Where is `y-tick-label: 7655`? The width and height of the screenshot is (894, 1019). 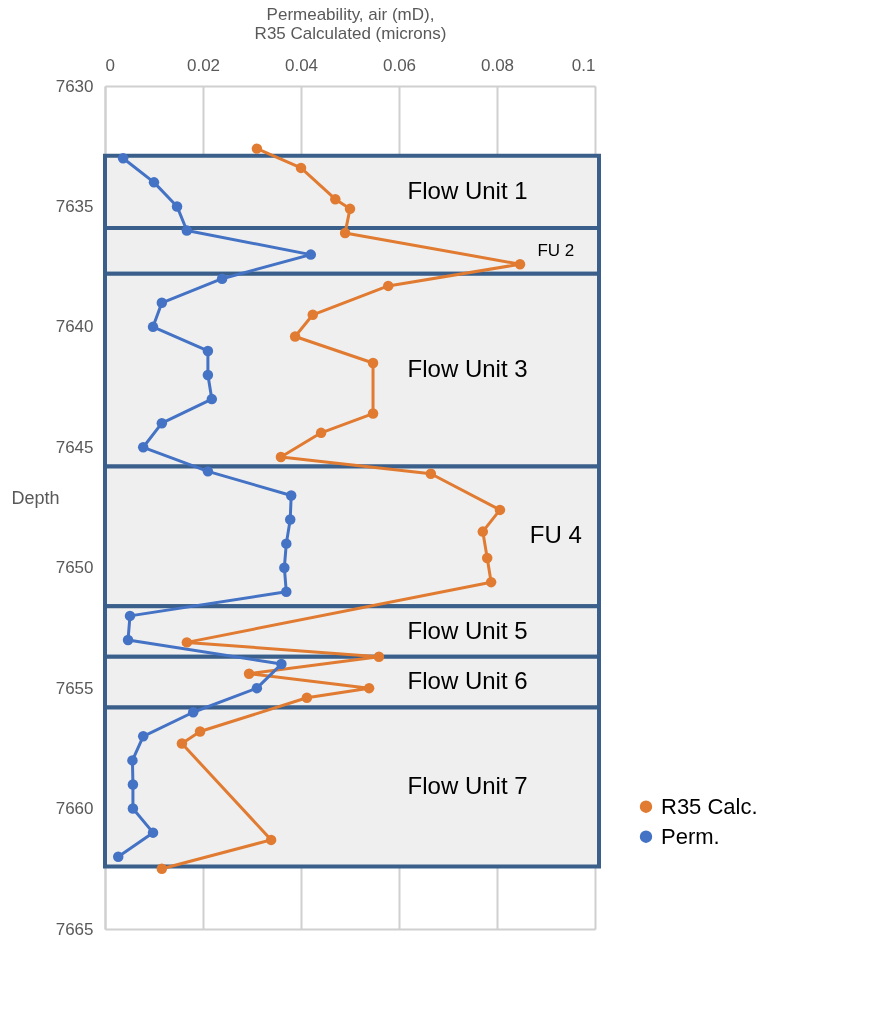 y-tick-label: 7655 is located at coordinates (74, 688).